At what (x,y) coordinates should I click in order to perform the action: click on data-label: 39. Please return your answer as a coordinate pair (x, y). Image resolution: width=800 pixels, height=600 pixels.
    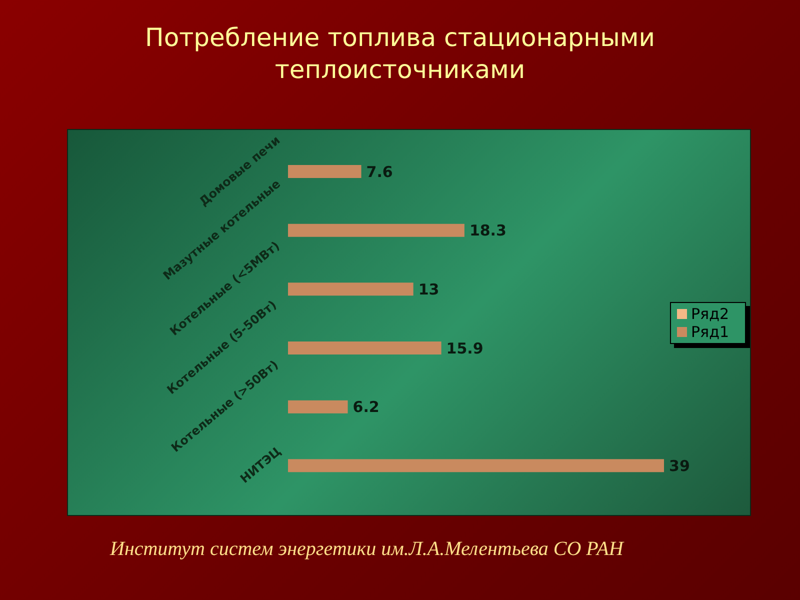
    Looking at the image, I should click on (679, 465).